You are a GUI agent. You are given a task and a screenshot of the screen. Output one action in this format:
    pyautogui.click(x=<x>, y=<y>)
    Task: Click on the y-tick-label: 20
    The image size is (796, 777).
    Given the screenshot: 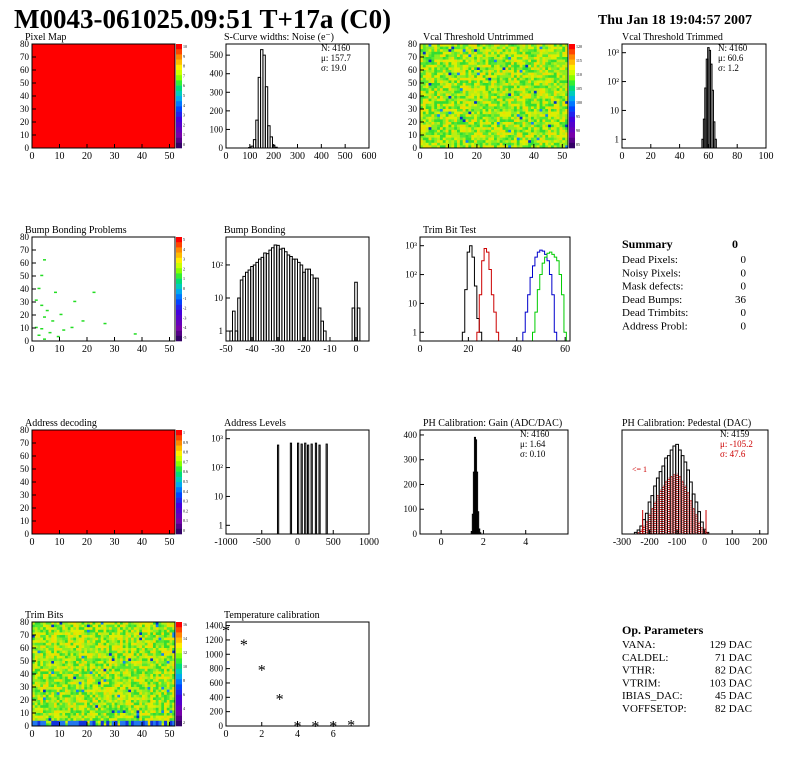 What is the action you would take?
    pyautogui.click(x=25, y=700)
    